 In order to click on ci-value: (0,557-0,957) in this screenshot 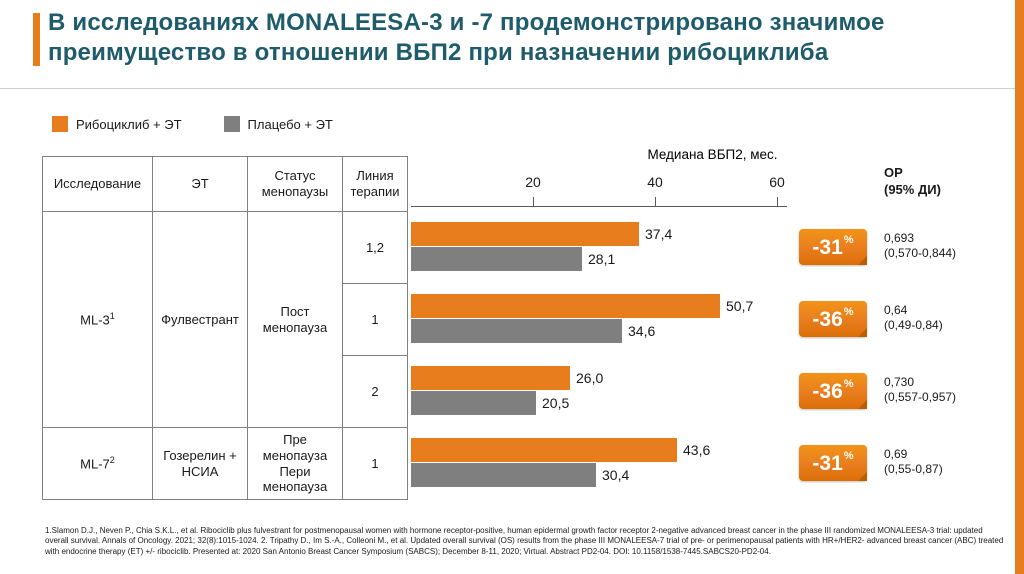, I will do `click(920, 397)`.